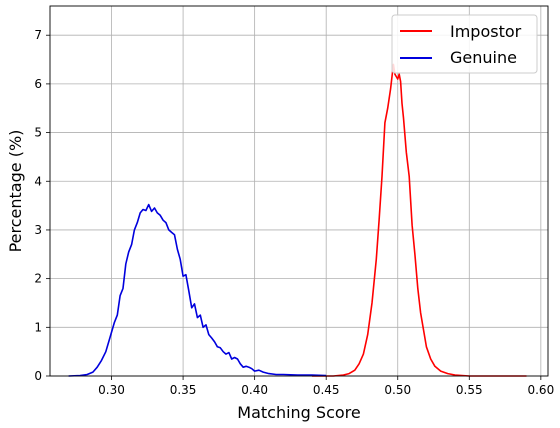 This screenshot has width=560, height=428. I want to click on x-tick-label: 0.30, so click(111, 390).